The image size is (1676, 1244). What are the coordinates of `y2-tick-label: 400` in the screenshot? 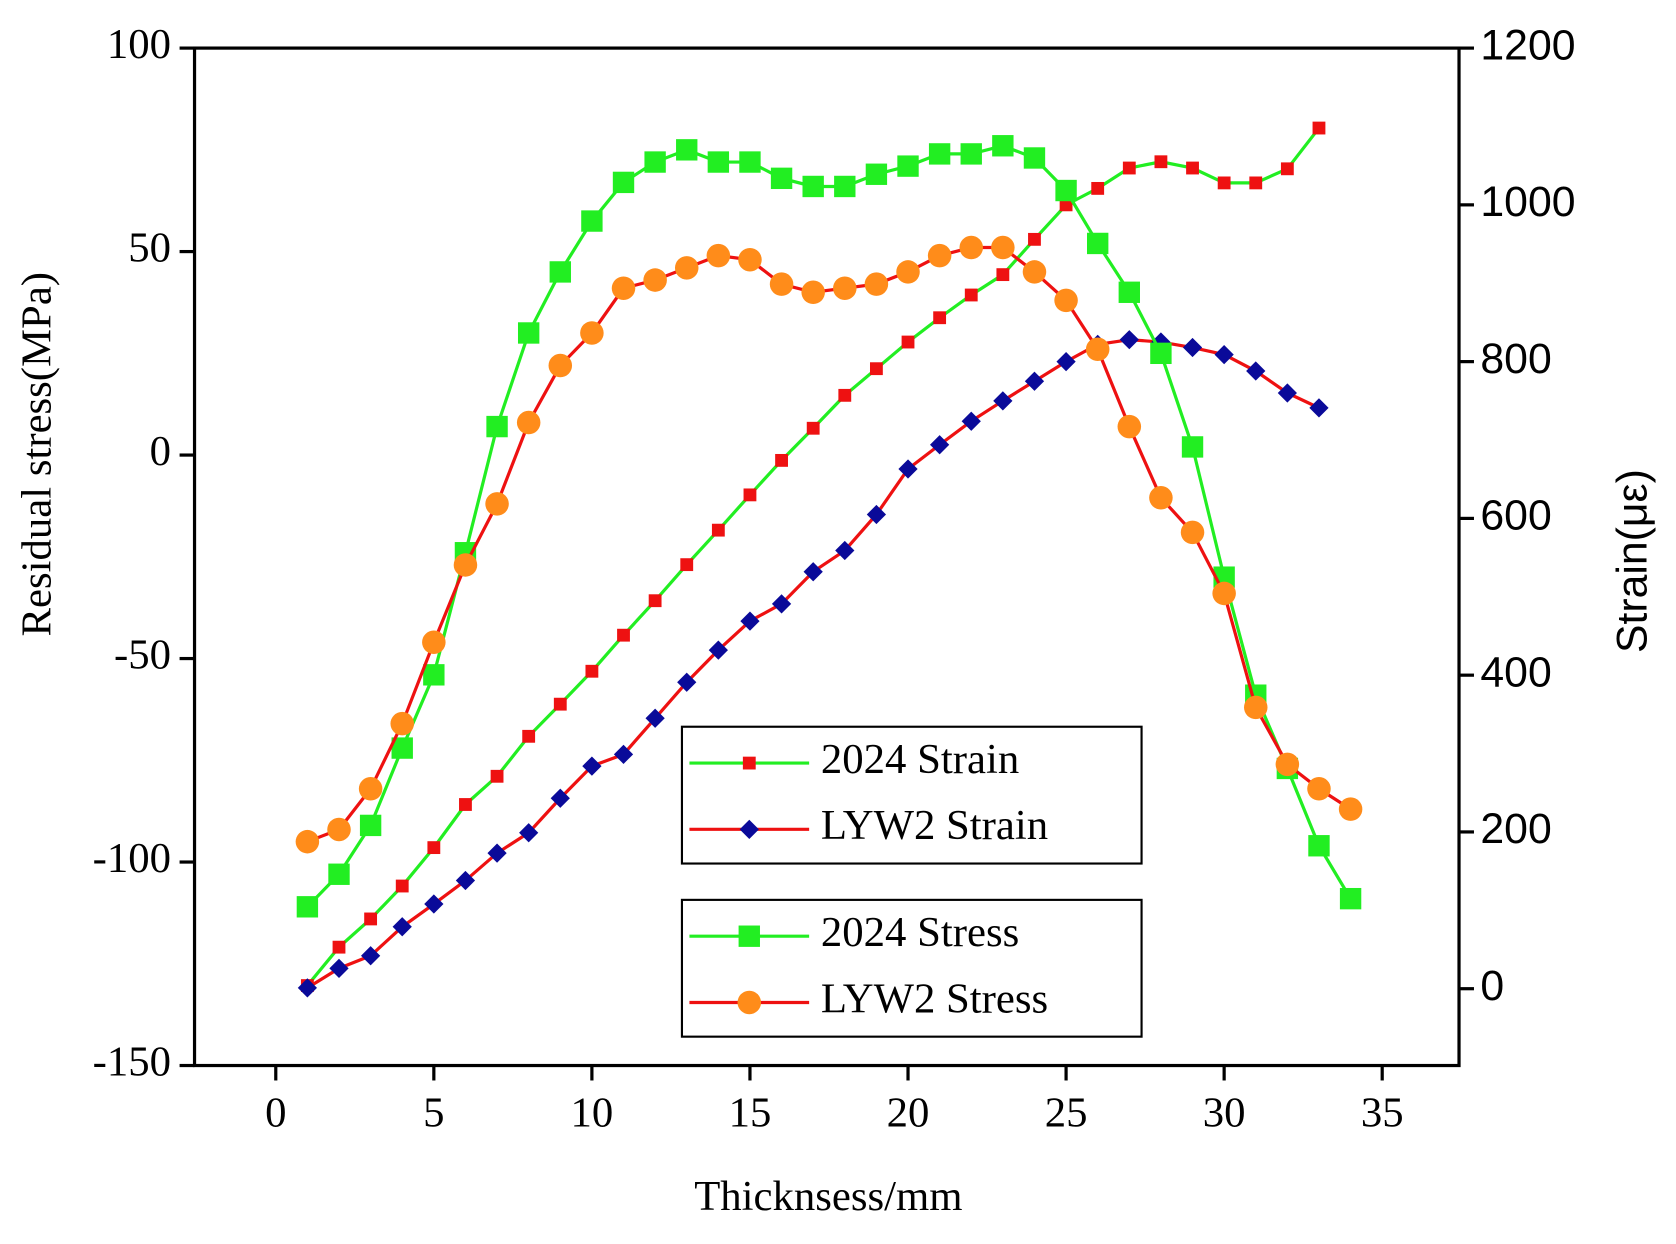 It's located at (1515, 672).